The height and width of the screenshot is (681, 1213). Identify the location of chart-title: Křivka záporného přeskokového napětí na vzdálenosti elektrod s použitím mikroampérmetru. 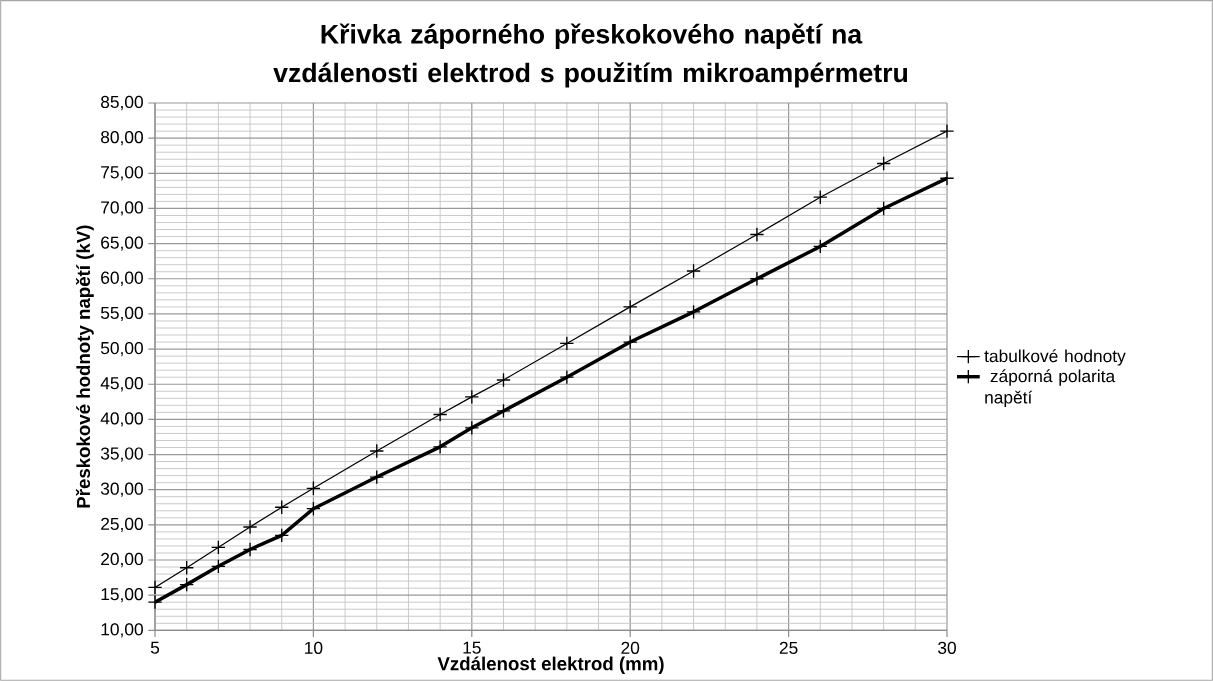
(590, 55).